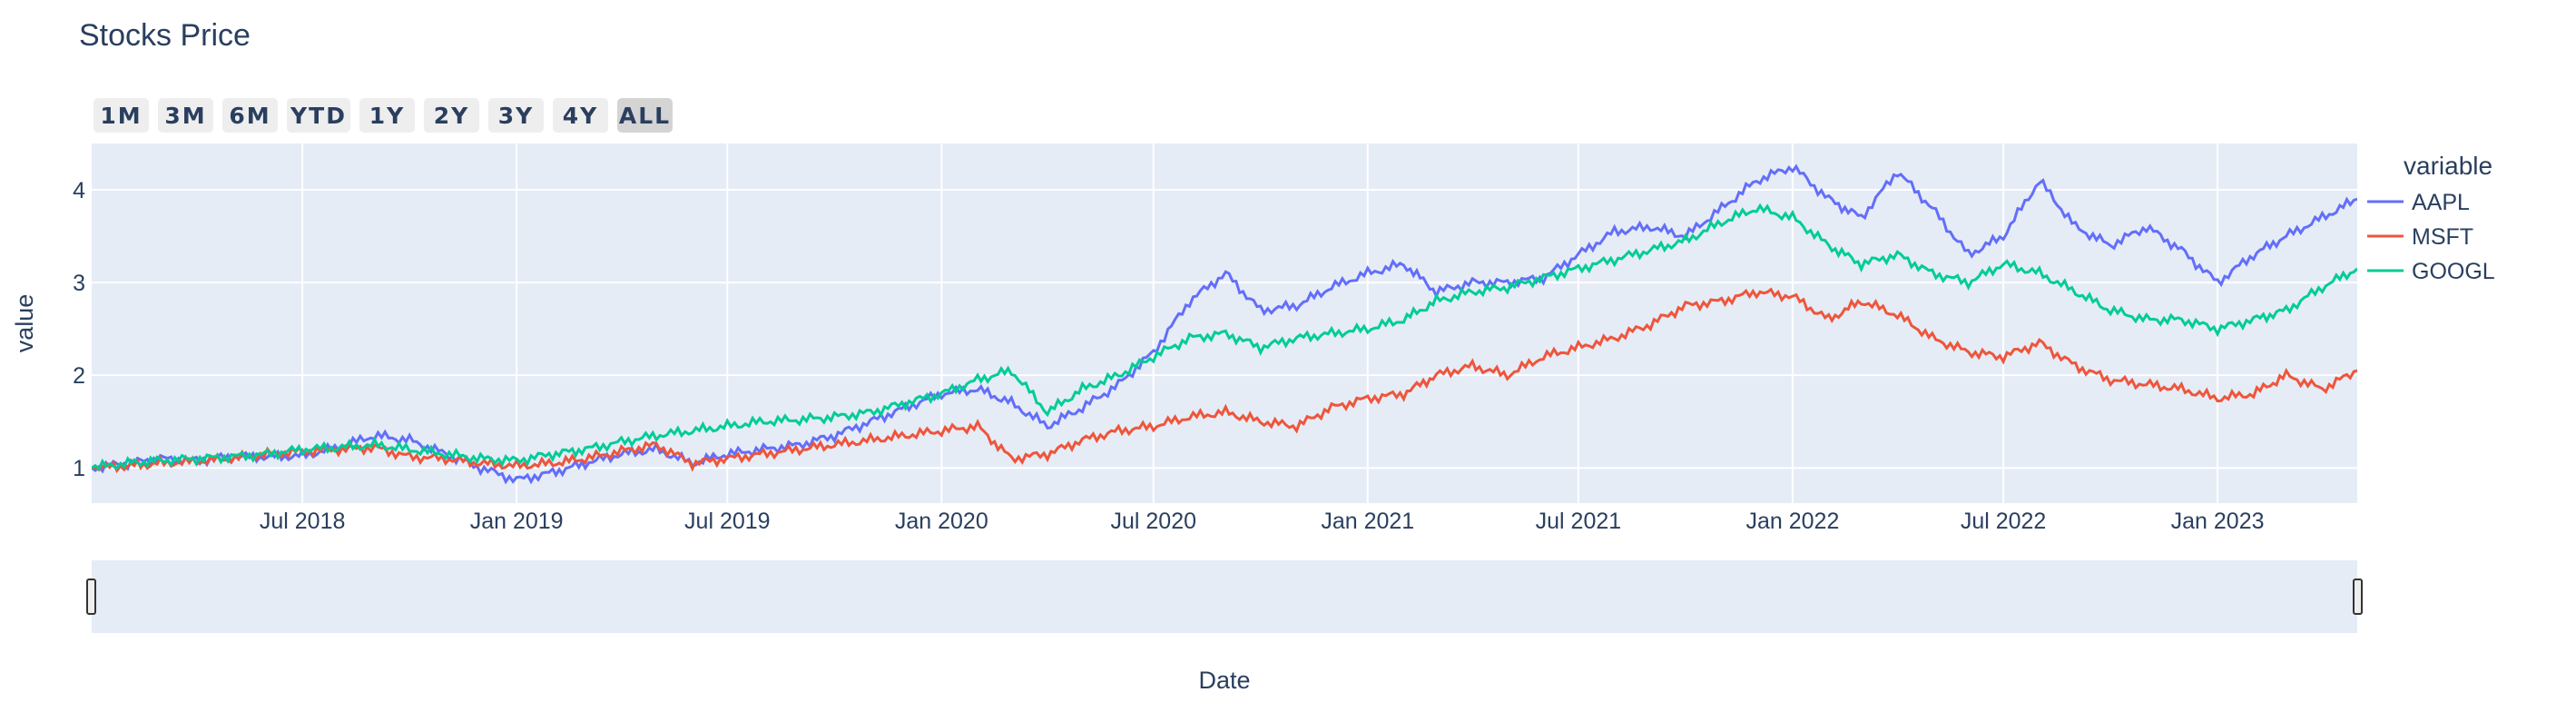 The height and width of the screenshot is (712, 2576). Describe the element at coordinates (121, 115) in the screenshot. I see `range-button-1m: 1M` at that location.